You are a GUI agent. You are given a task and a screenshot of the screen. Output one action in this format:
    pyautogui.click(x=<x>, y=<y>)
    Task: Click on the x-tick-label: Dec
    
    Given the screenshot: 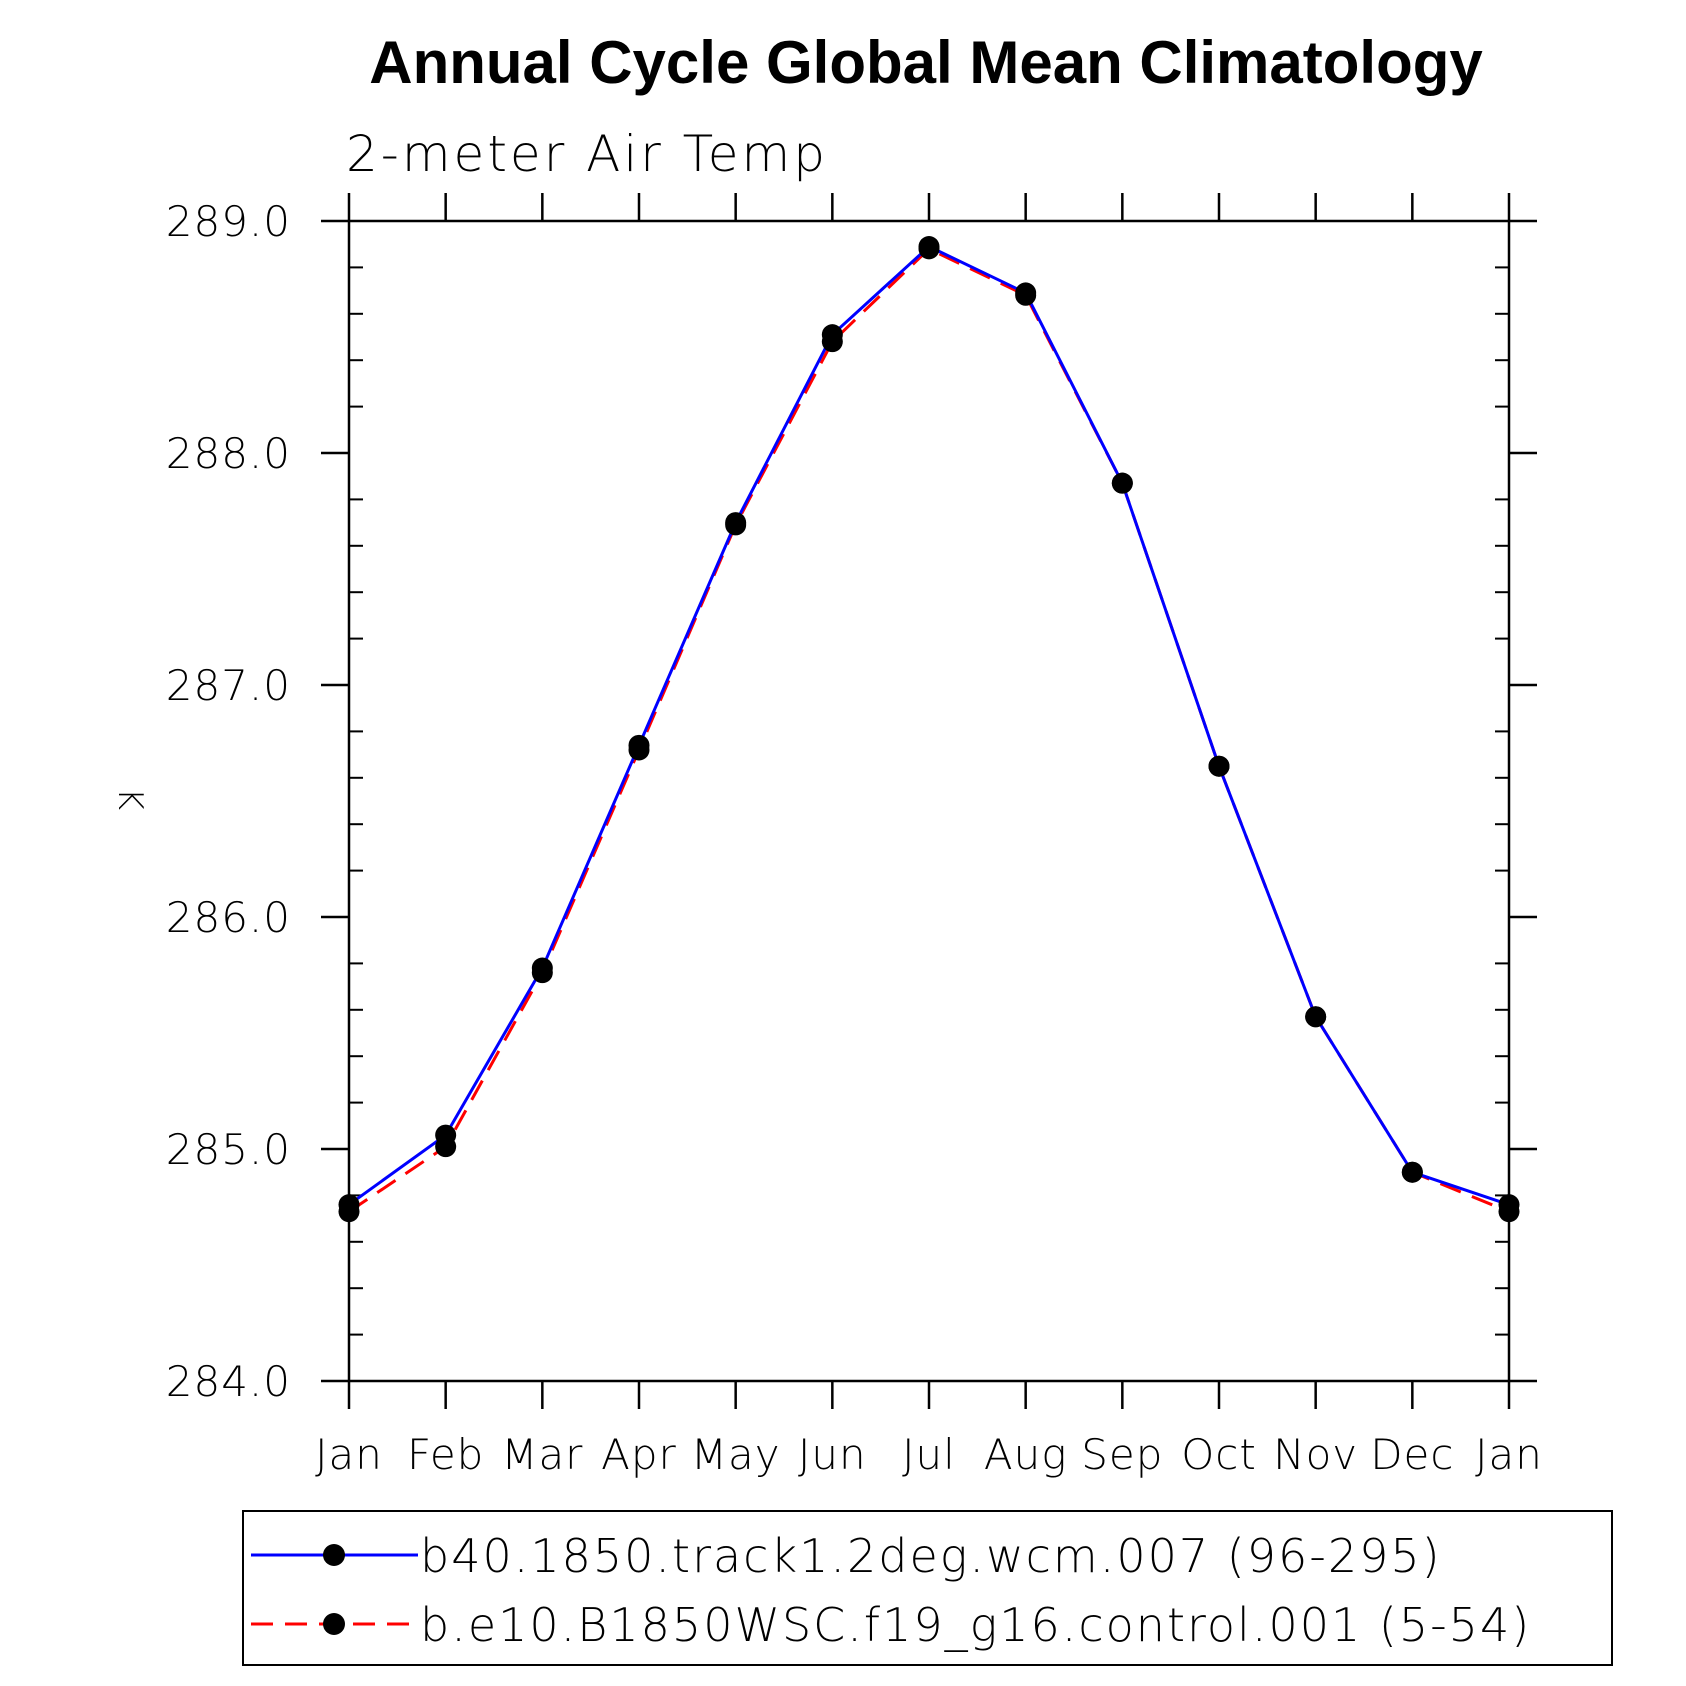 What is the action you would take?
    pyautogui.click(x=1412, y=1454)
    